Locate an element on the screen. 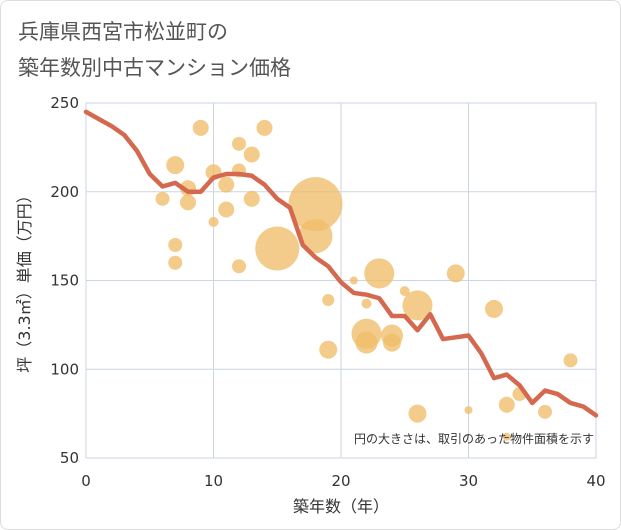 The height and width of the screenshot is (530, 621). y-tick-labels: 50 100 150 200 250 is located at coordinates (64, 280).